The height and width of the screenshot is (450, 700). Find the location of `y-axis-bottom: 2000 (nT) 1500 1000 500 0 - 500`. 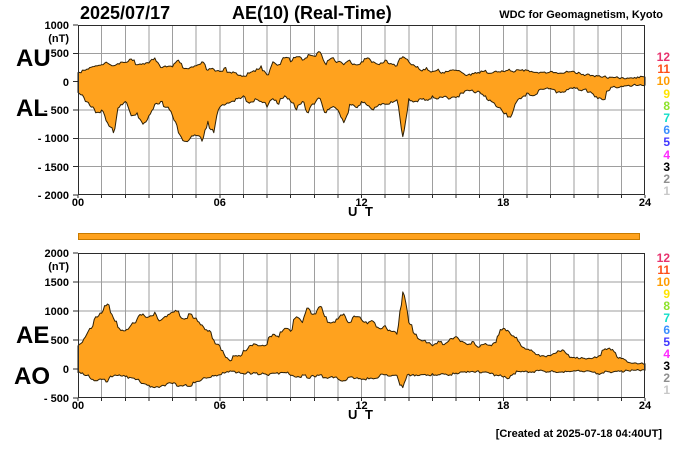

y-axis-bottom: 2000 (nT) 1500 1000 500 0 - 500 is located at coordinates (35, 326).